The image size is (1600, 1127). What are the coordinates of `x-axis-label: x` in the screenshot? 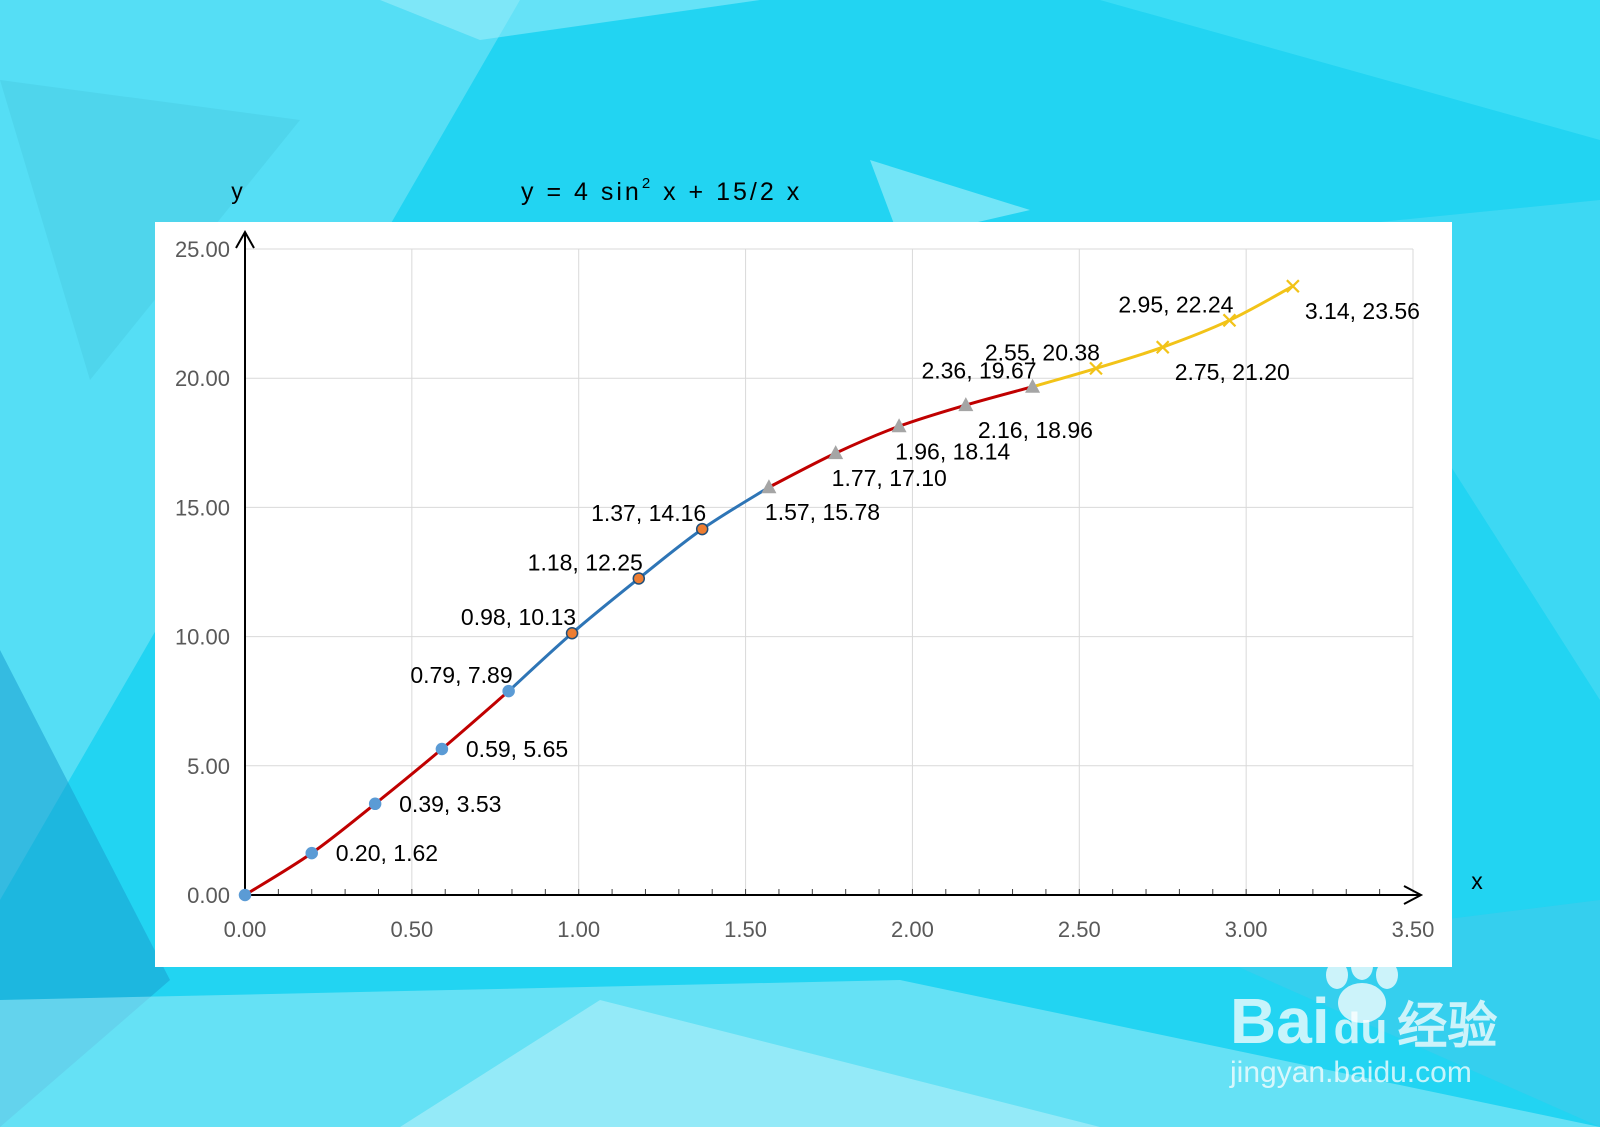 It's located at (1477, 881).